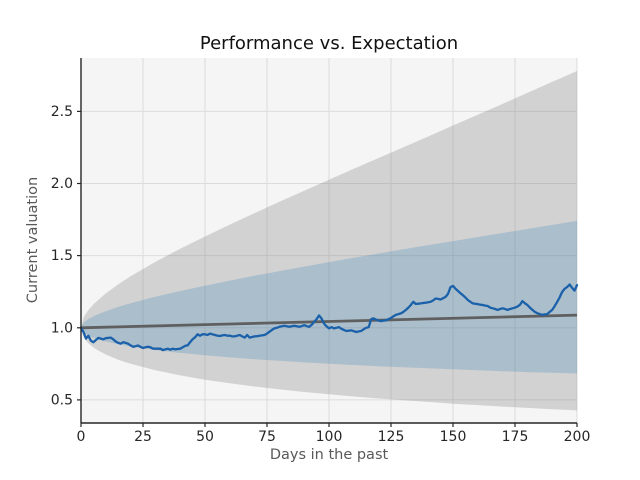  Describe the element at coordinates (33, 240) in the screenshot. I see `y-axis-label: Current valuation` at that location.